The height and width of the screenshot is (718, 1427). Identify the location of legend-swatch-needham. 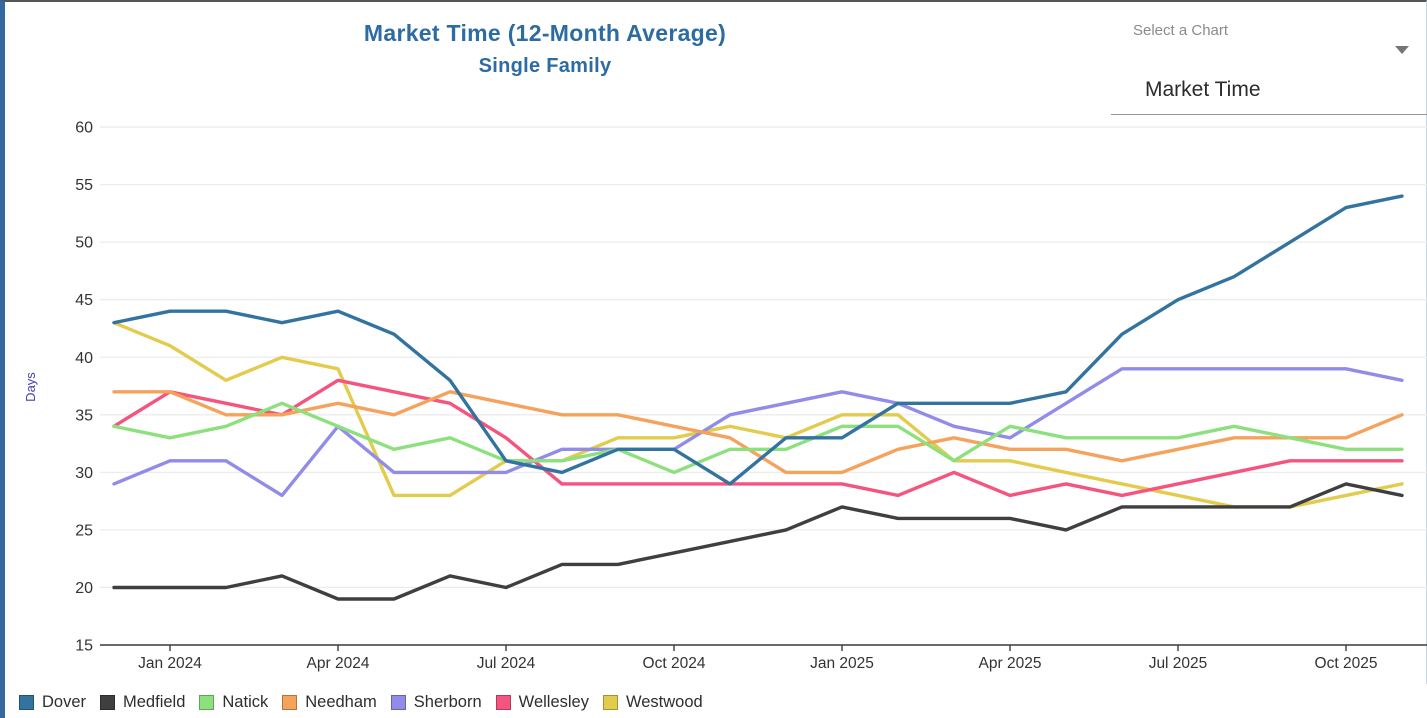
(290, 702).